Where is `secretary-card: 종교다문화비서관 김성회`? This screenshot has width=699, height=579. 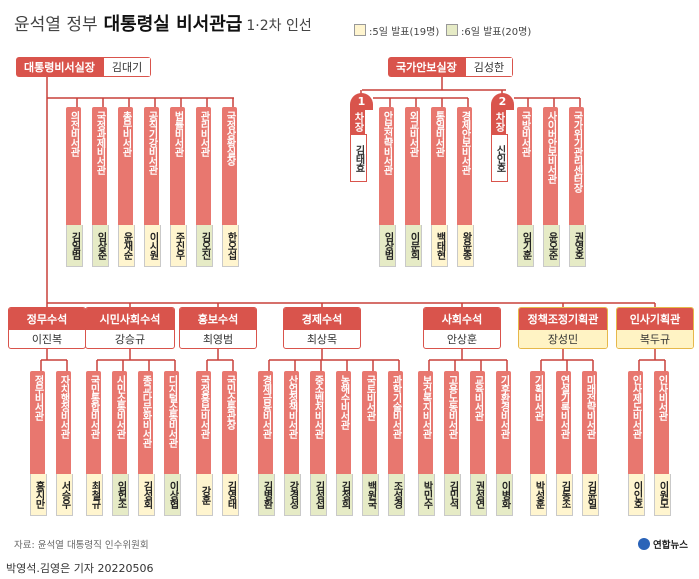
secretary-card: 종교다문화비서관 김성회 is located at coordinates (149, 443).